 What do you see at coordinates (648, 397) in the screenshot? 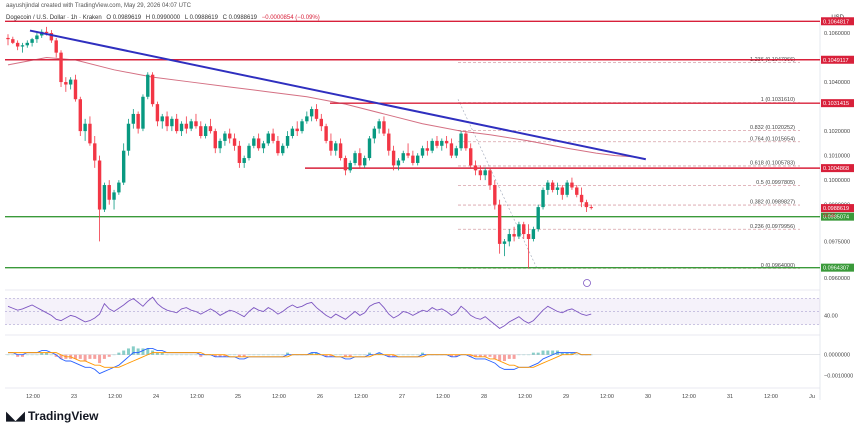
I see `x-tick-label: 30` at bounding box center [648, 397].